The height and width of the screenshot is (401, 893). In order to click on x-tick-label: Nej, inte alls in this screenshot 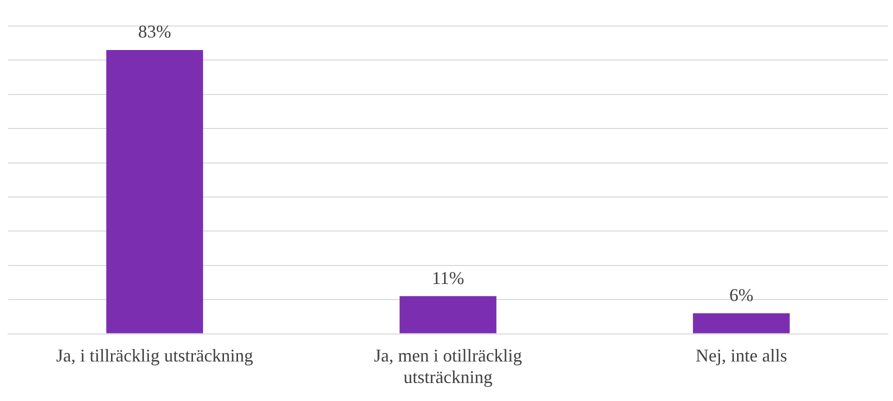, I will do `click(742, 355)`.